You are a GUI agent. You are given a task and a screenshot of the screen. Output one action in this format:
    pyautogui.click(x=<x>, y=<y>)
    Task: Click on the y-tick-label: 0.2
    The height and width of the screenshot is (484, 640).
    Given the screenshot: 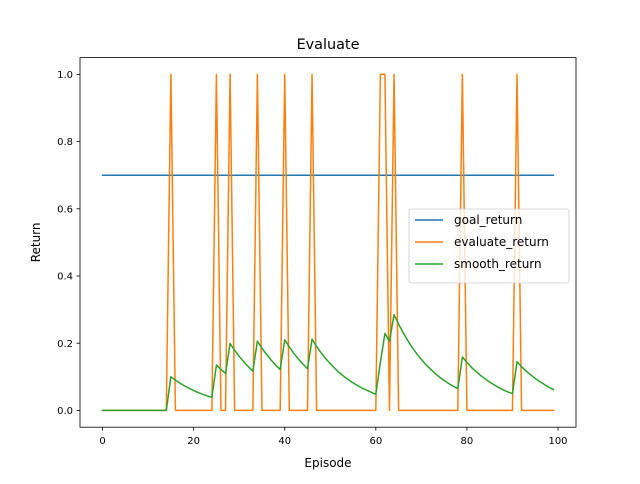 What is the action you would take?
    pyautogui.click(x=65, y=344)
    